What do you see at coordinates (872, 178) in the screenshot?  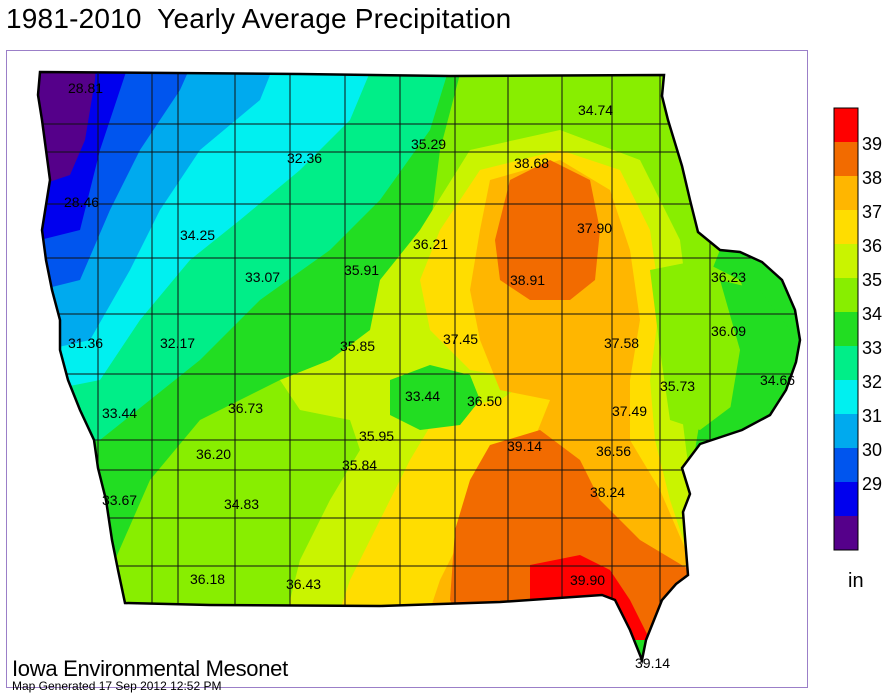 I see `legend-tick-label: 38` at bounding box center [872, 178].